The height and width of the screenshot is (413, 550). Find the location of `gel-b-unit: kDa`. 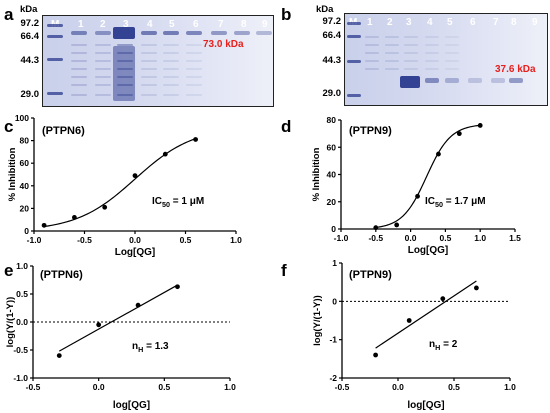

gel-b-unit: kDa is located at coordinates (325, 9).